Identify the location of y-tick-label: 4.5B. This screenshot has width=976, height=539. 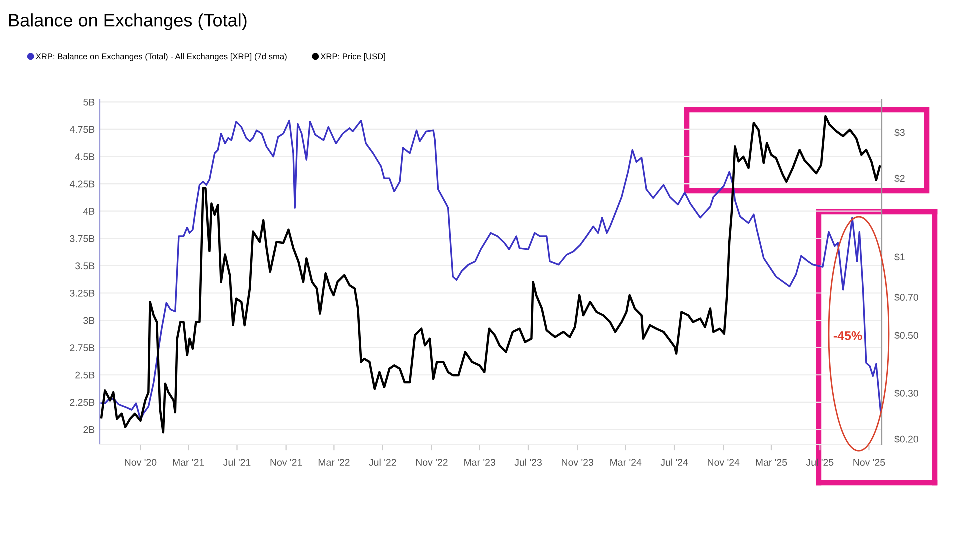
(85, 157).